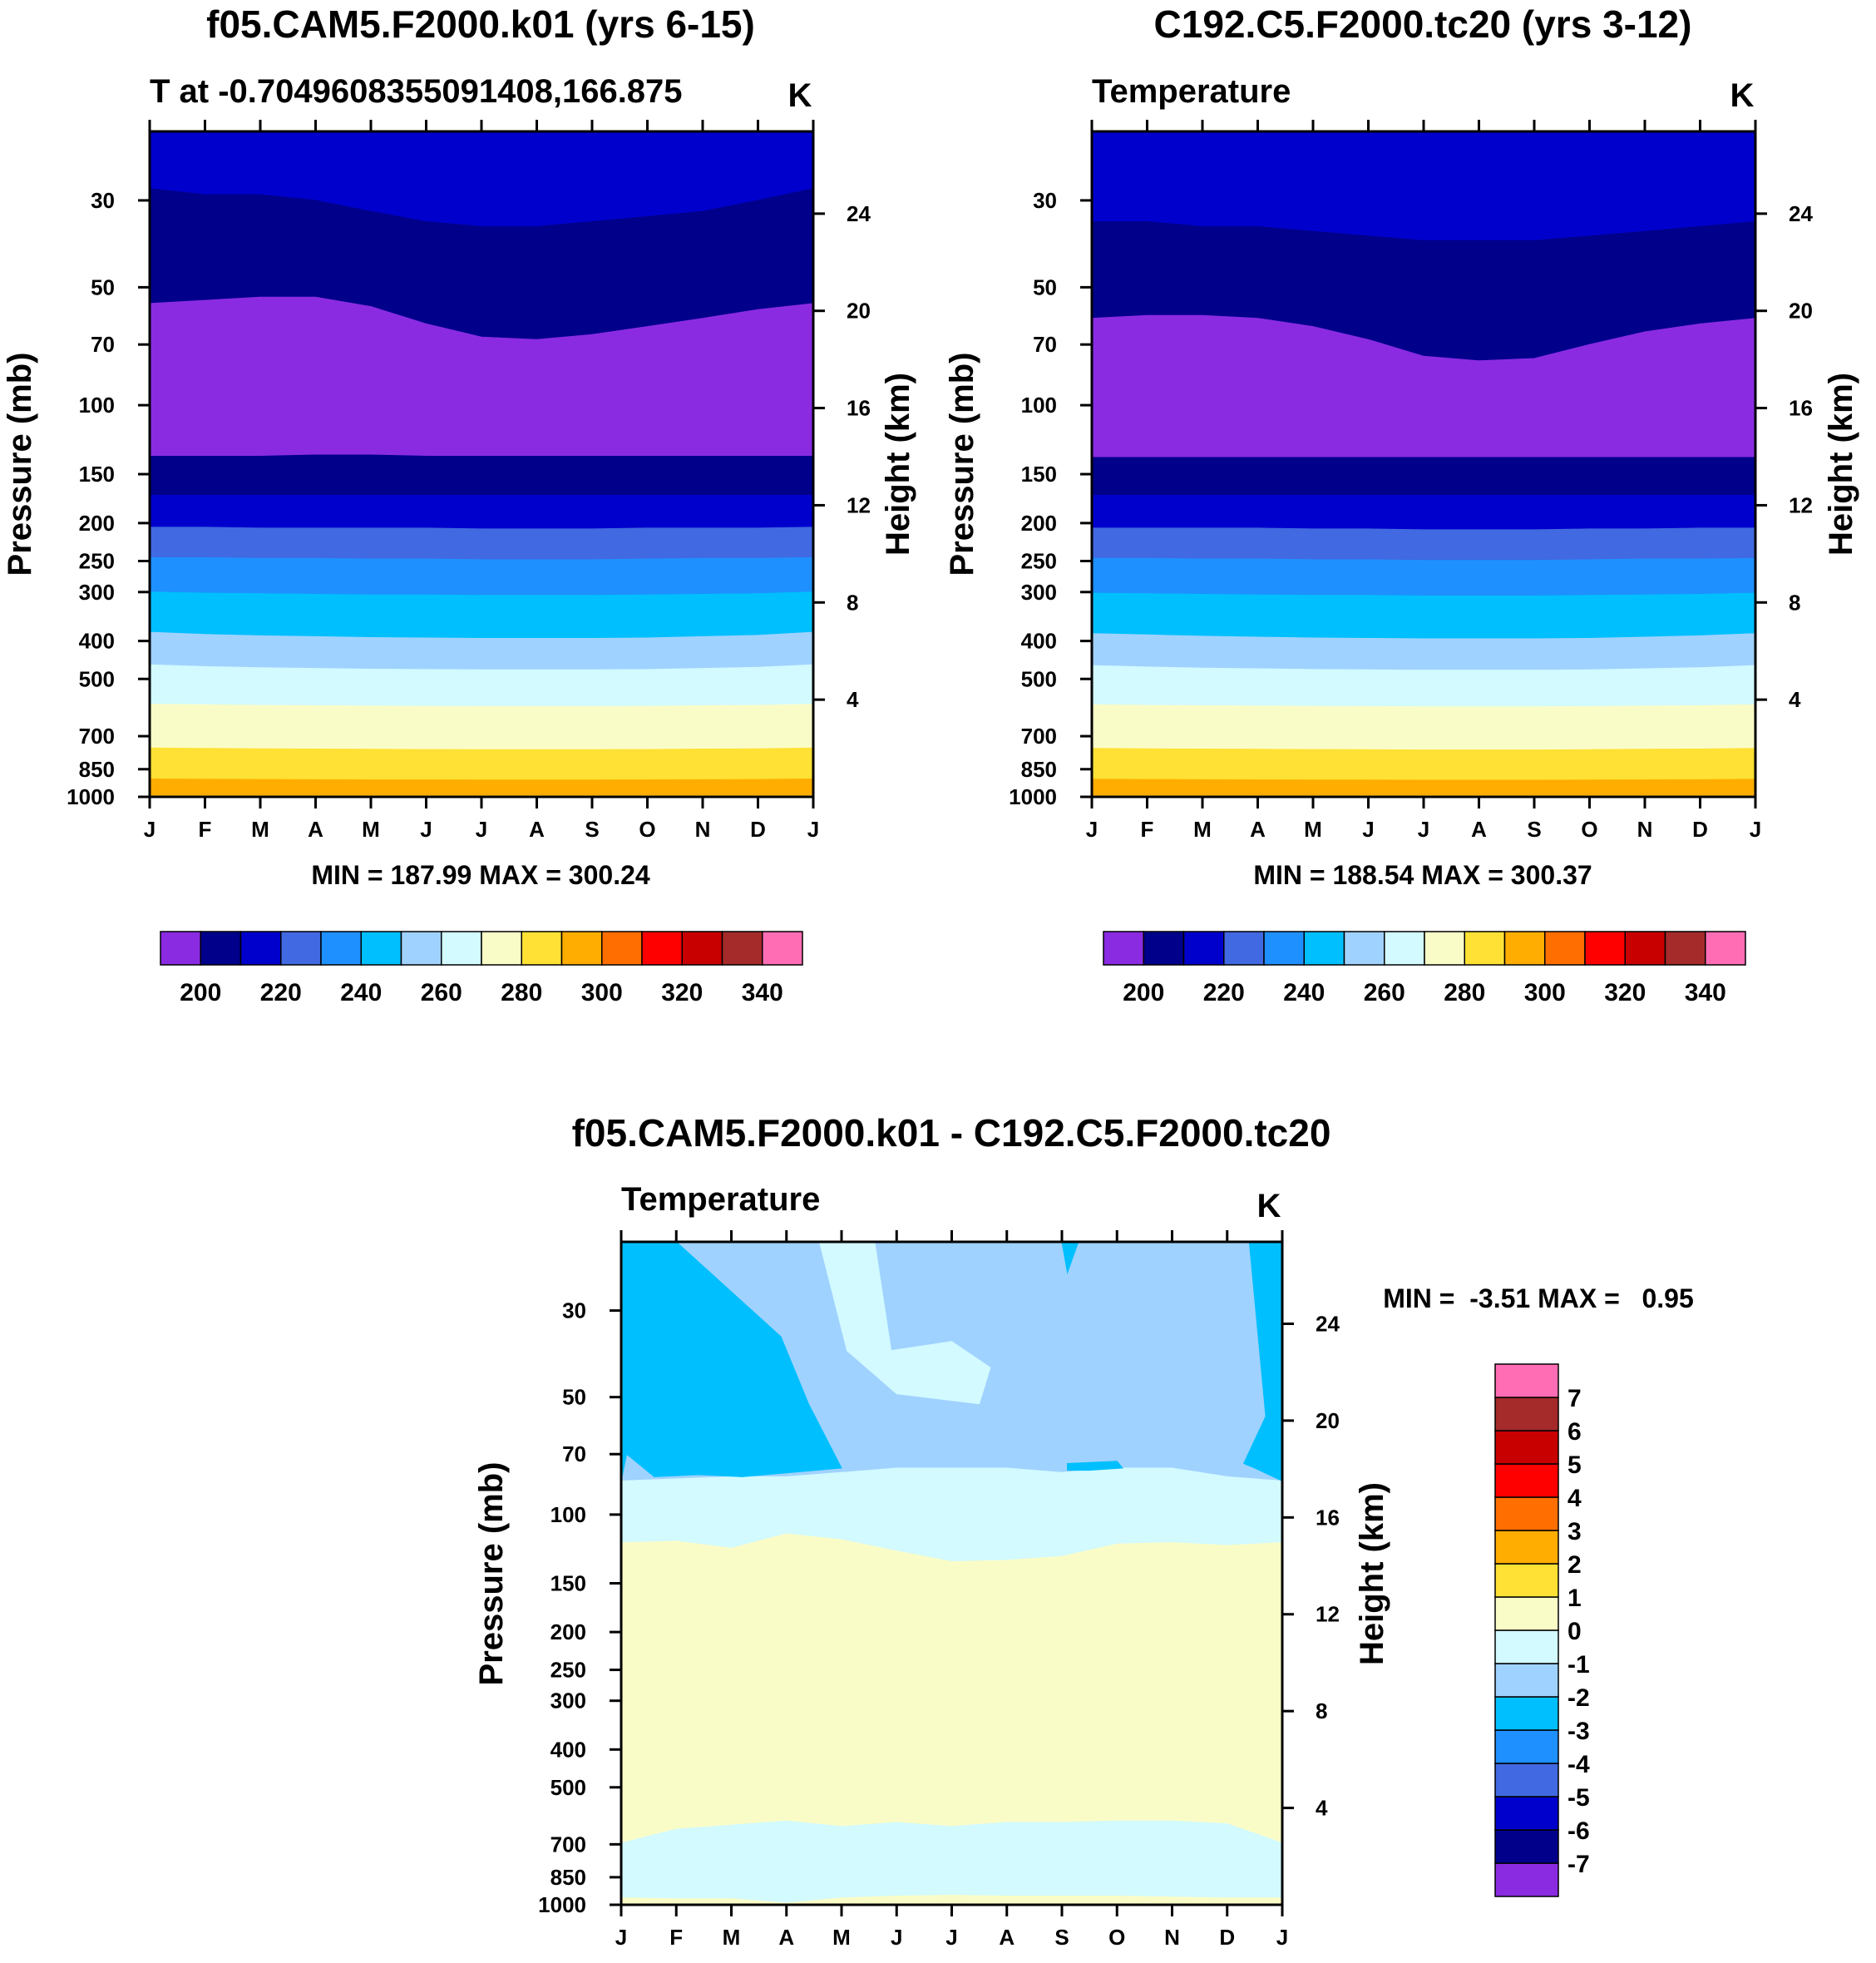  I want to click on y-axis-label: Pressure (mb), so click(962, 464).